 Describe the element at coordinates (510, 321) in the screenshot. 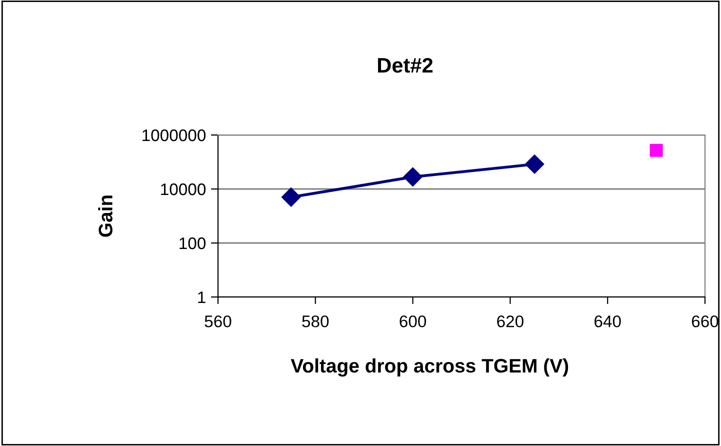

I see `x-tick-label: 620` at that location.